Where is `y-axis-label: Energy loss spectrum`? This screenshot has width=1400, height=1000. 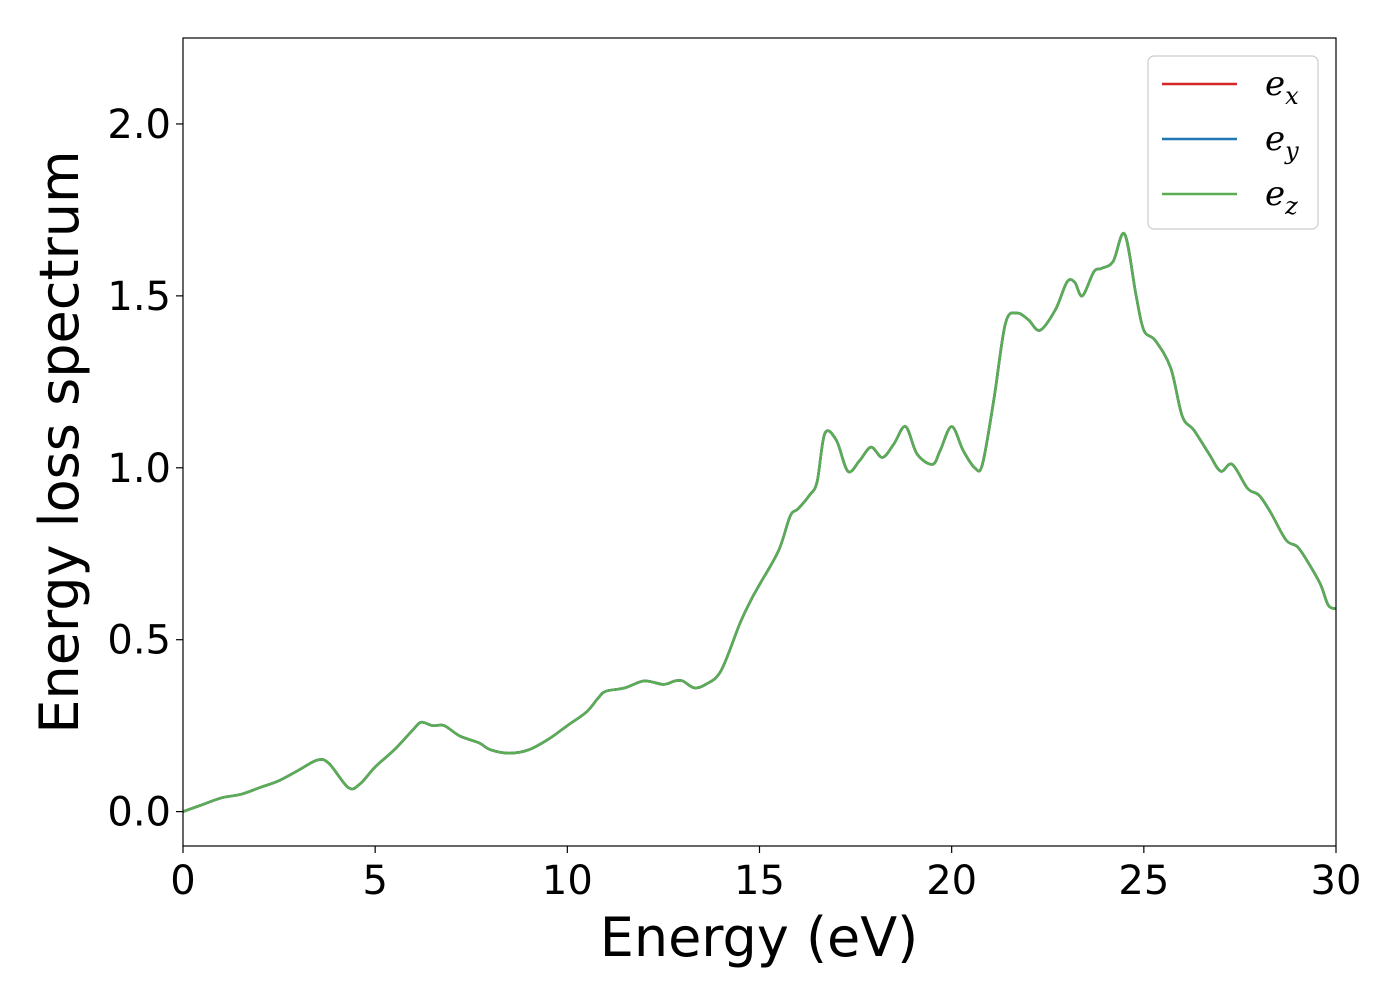 y-axis-label: Energy loss spectrum is located at coordinates (59, 441).